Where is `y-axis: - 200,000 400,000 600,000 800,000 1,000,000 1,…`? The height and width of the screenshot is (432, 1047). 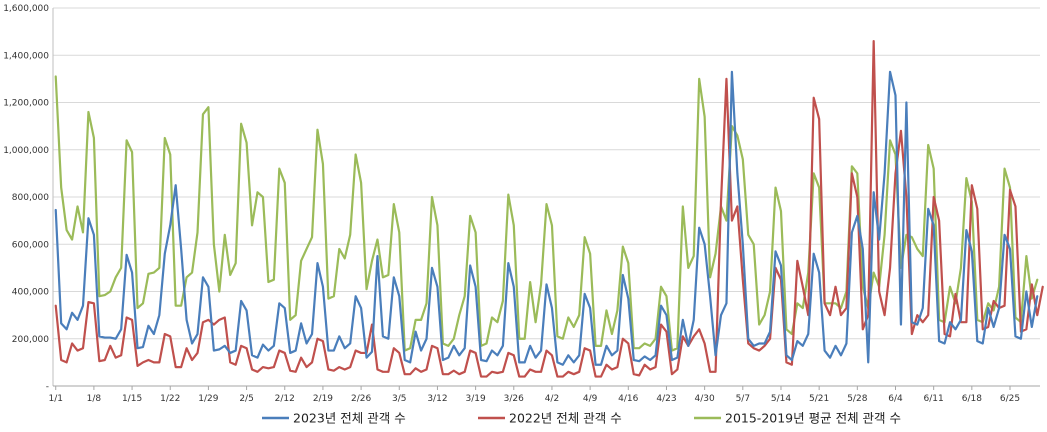
y-axis: - 200,000 400,000 600,000 800,000 1,000,000 1,… is located at coordinates (28, 198).